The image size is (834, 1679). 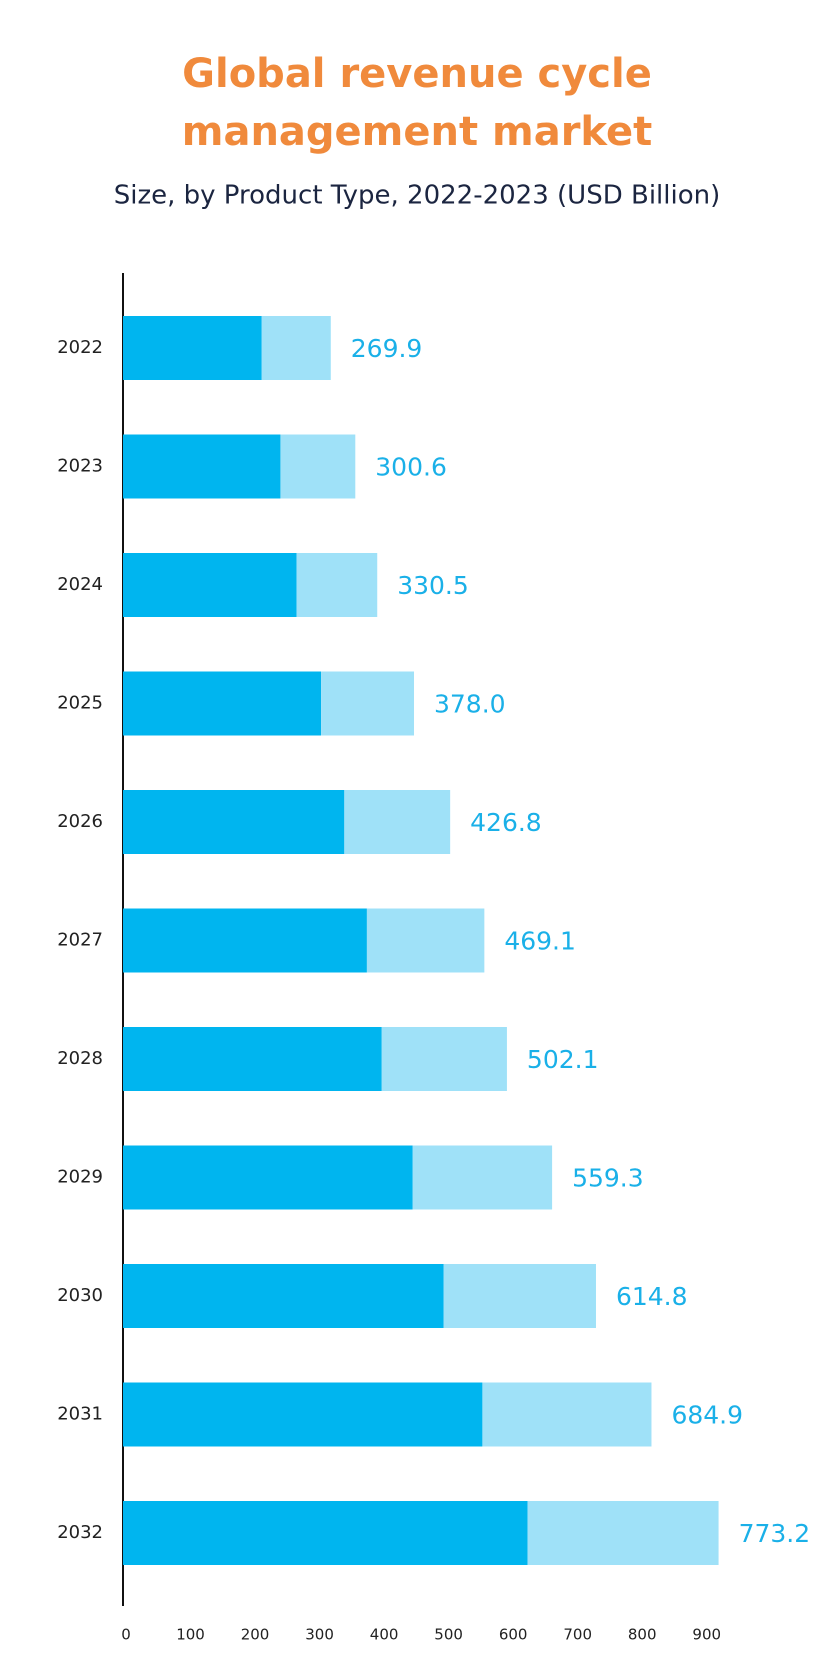 I want to click on y-tick-label: 2026, so click(x=80, y=821).